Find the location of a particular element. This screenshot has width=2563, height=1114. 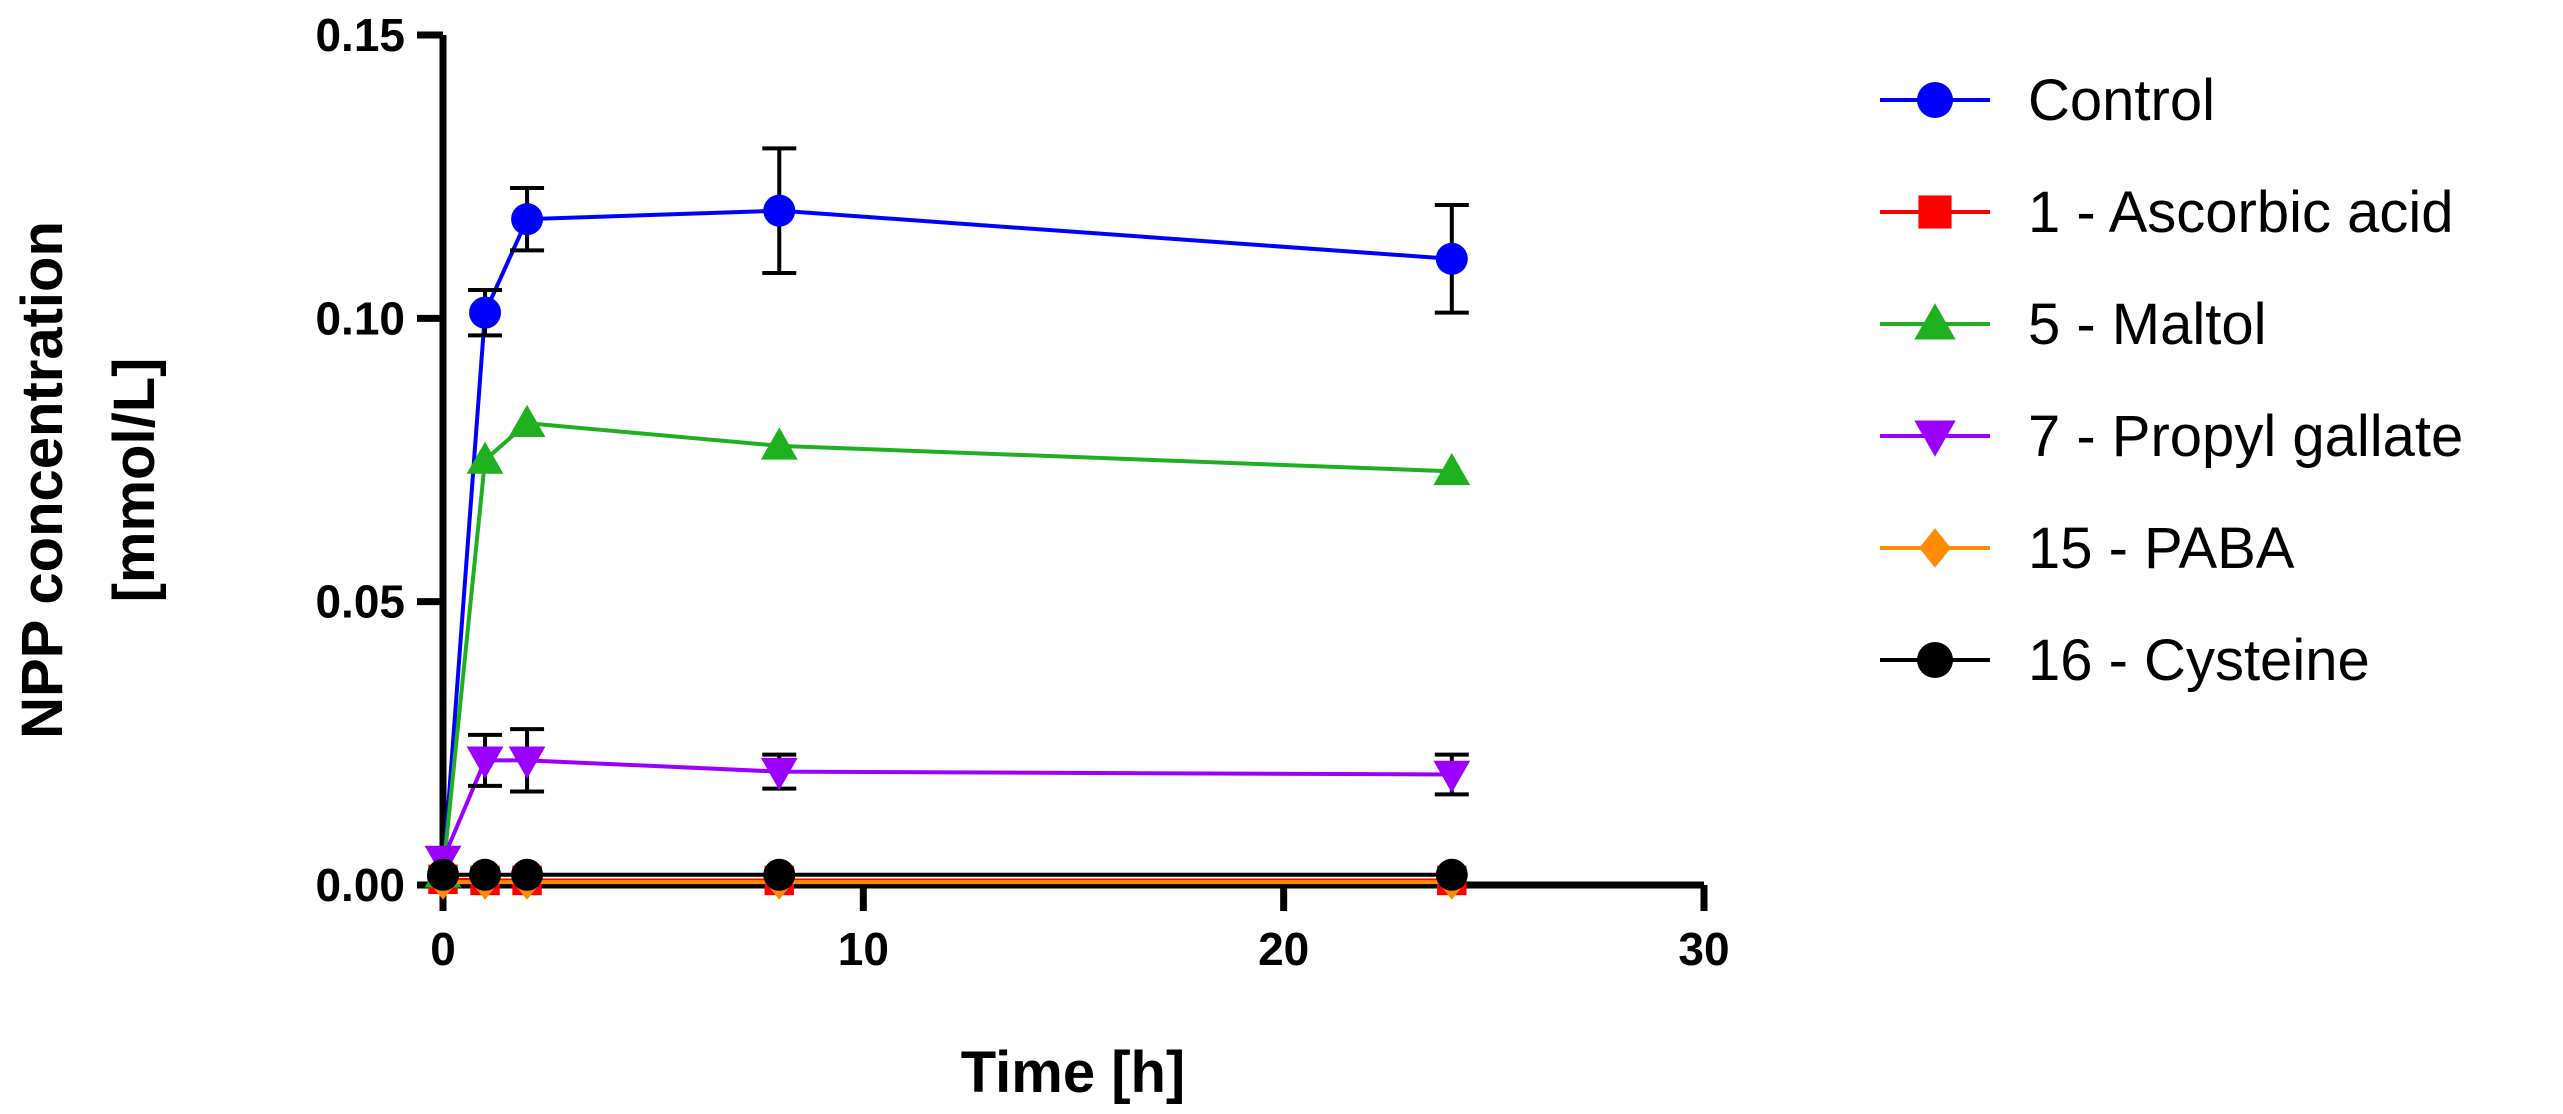

y-tick-label: 0.05 is located at coordinates (360, 602).